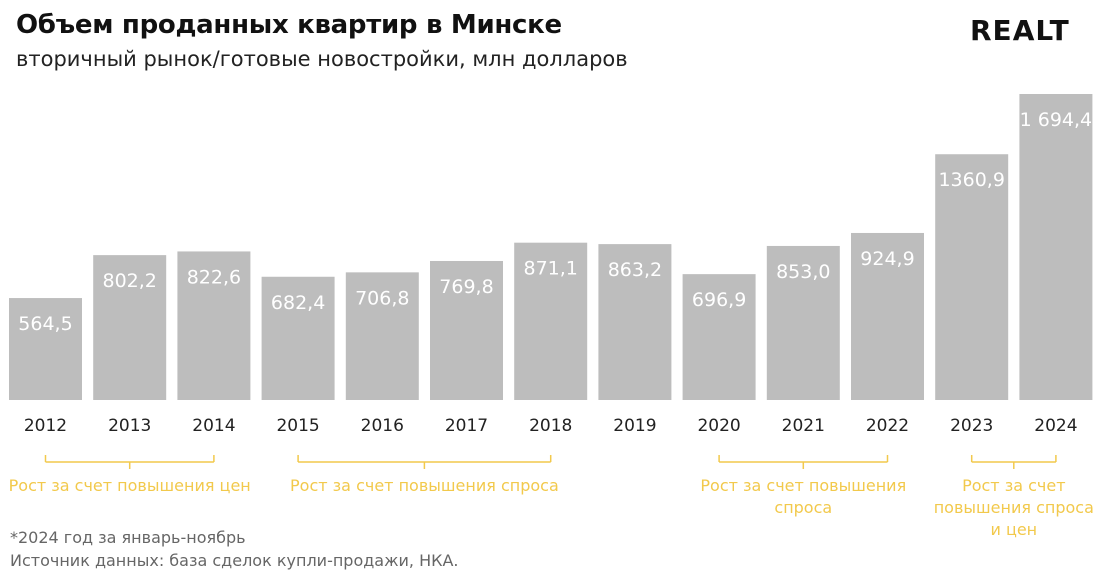 Image resolution: width=1115 pixels, height=579 pixels. Describe the element at coordinates (803, 507) in the screenshot. I see `annotation-text-2-1: спроса` at that location.